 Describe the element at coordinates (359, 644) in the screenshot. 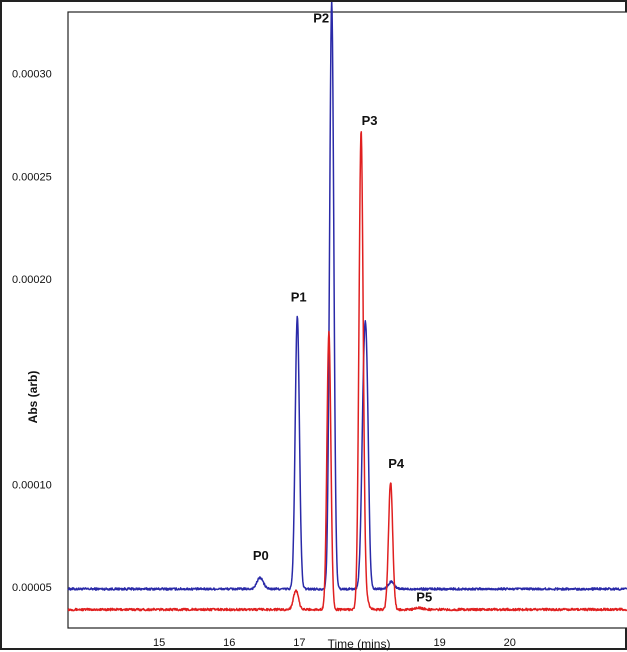

I see `x-axis-title: Time (mins)` at that location.